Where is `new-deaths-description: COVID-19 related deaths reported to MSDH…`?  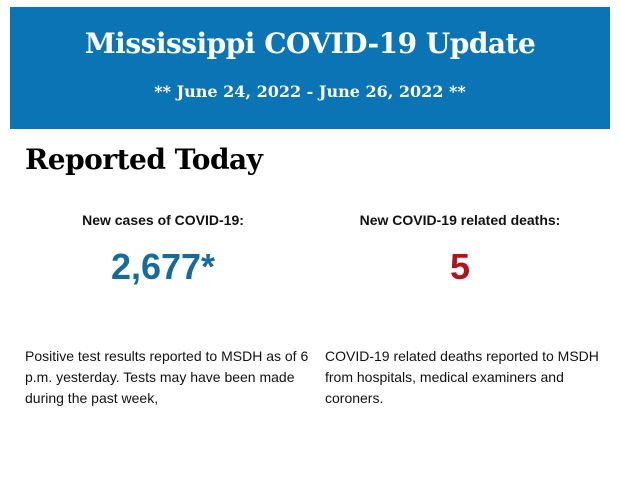 new-deaths-description: COVID-19 related deaths reported to MSDH… is located at coordinates (462, 377).